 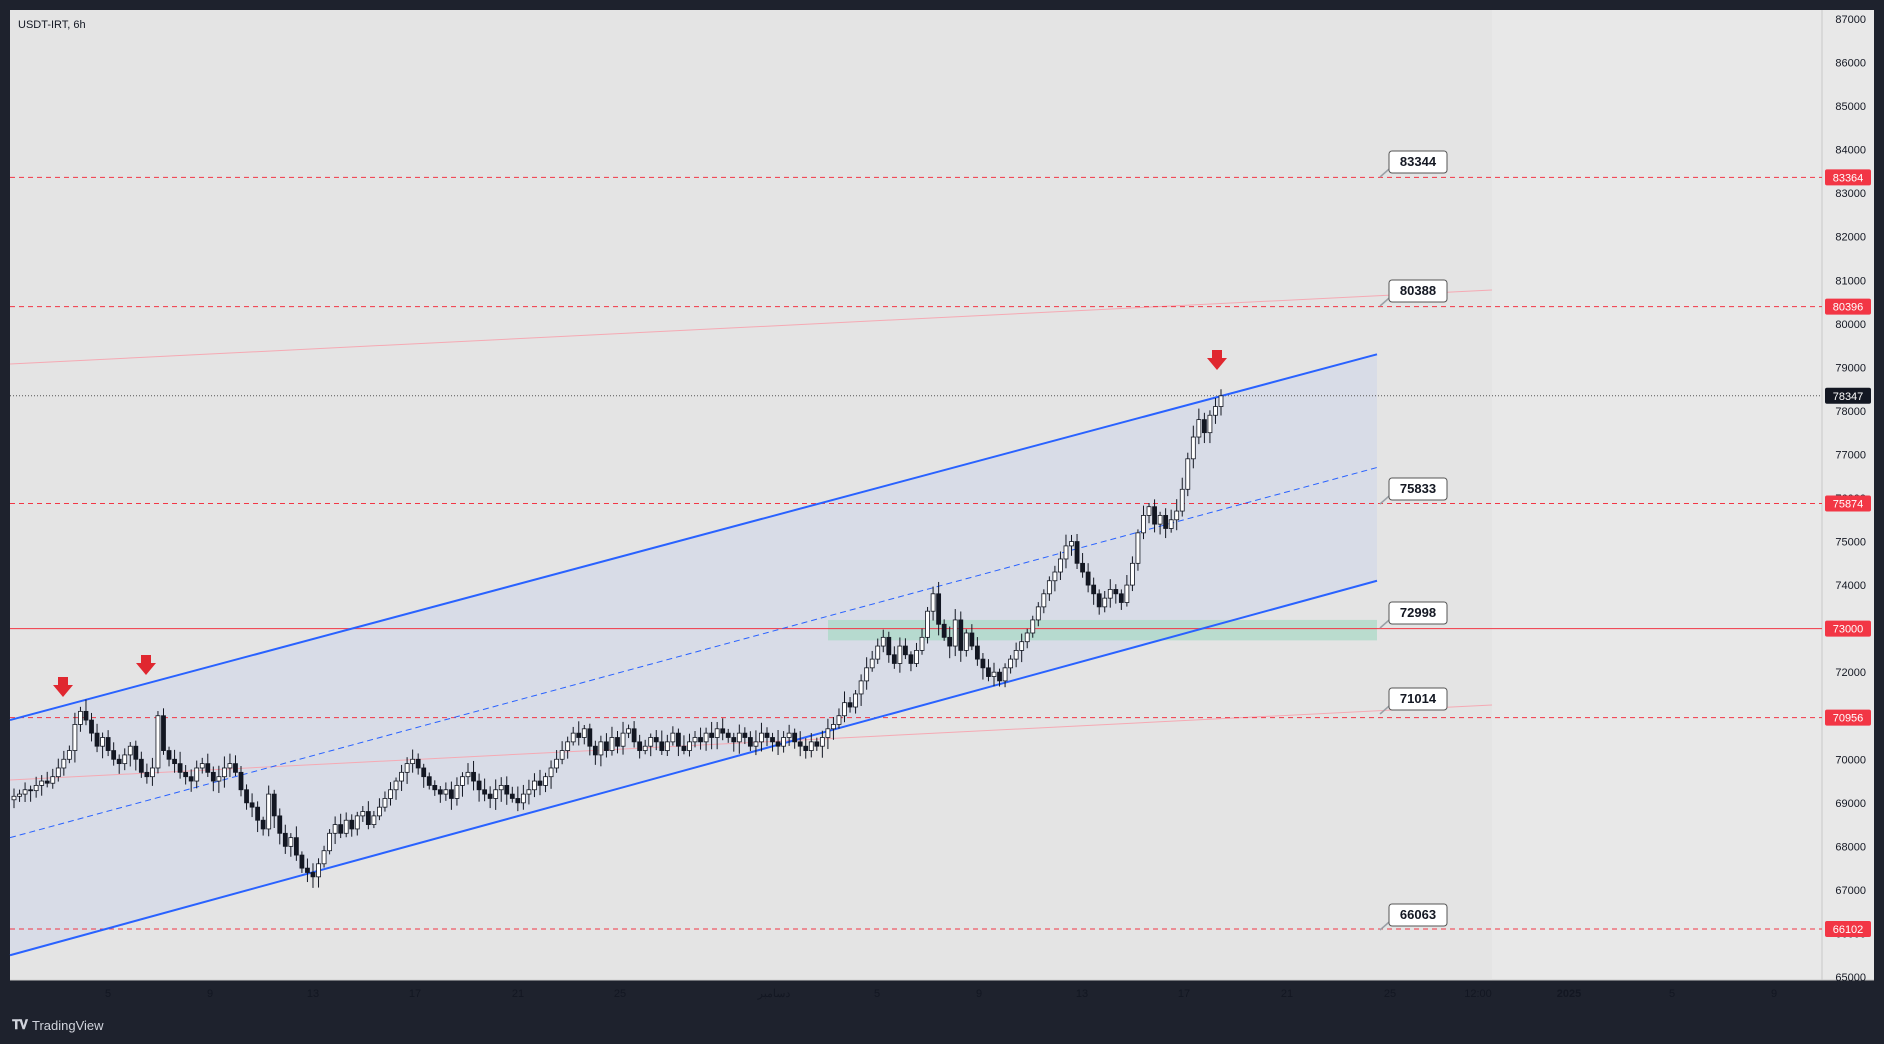 I want to click on tradingview-logo: 𝐓𝐕 TradingView, so click(x=58, y=1025).